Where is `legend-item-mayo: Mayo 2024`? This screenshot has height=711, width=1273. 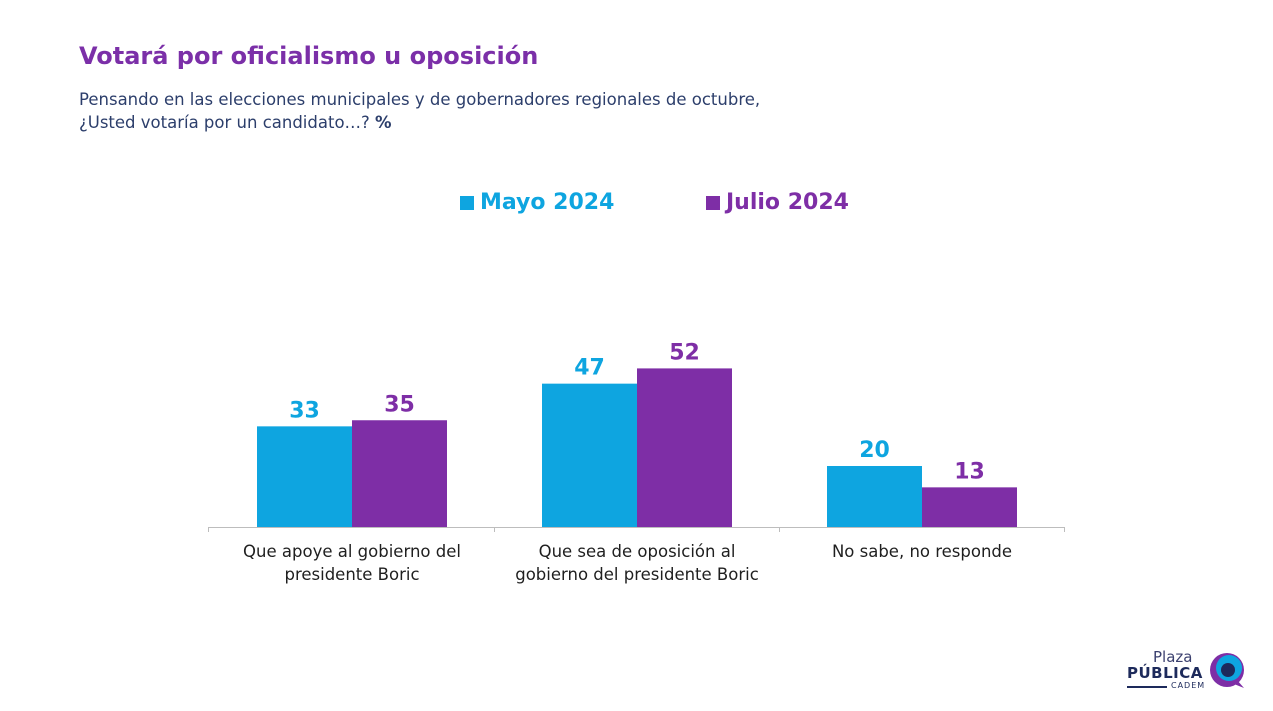 legend-item-mayo: Mayo 2024 is located at coordinates (537, 202).